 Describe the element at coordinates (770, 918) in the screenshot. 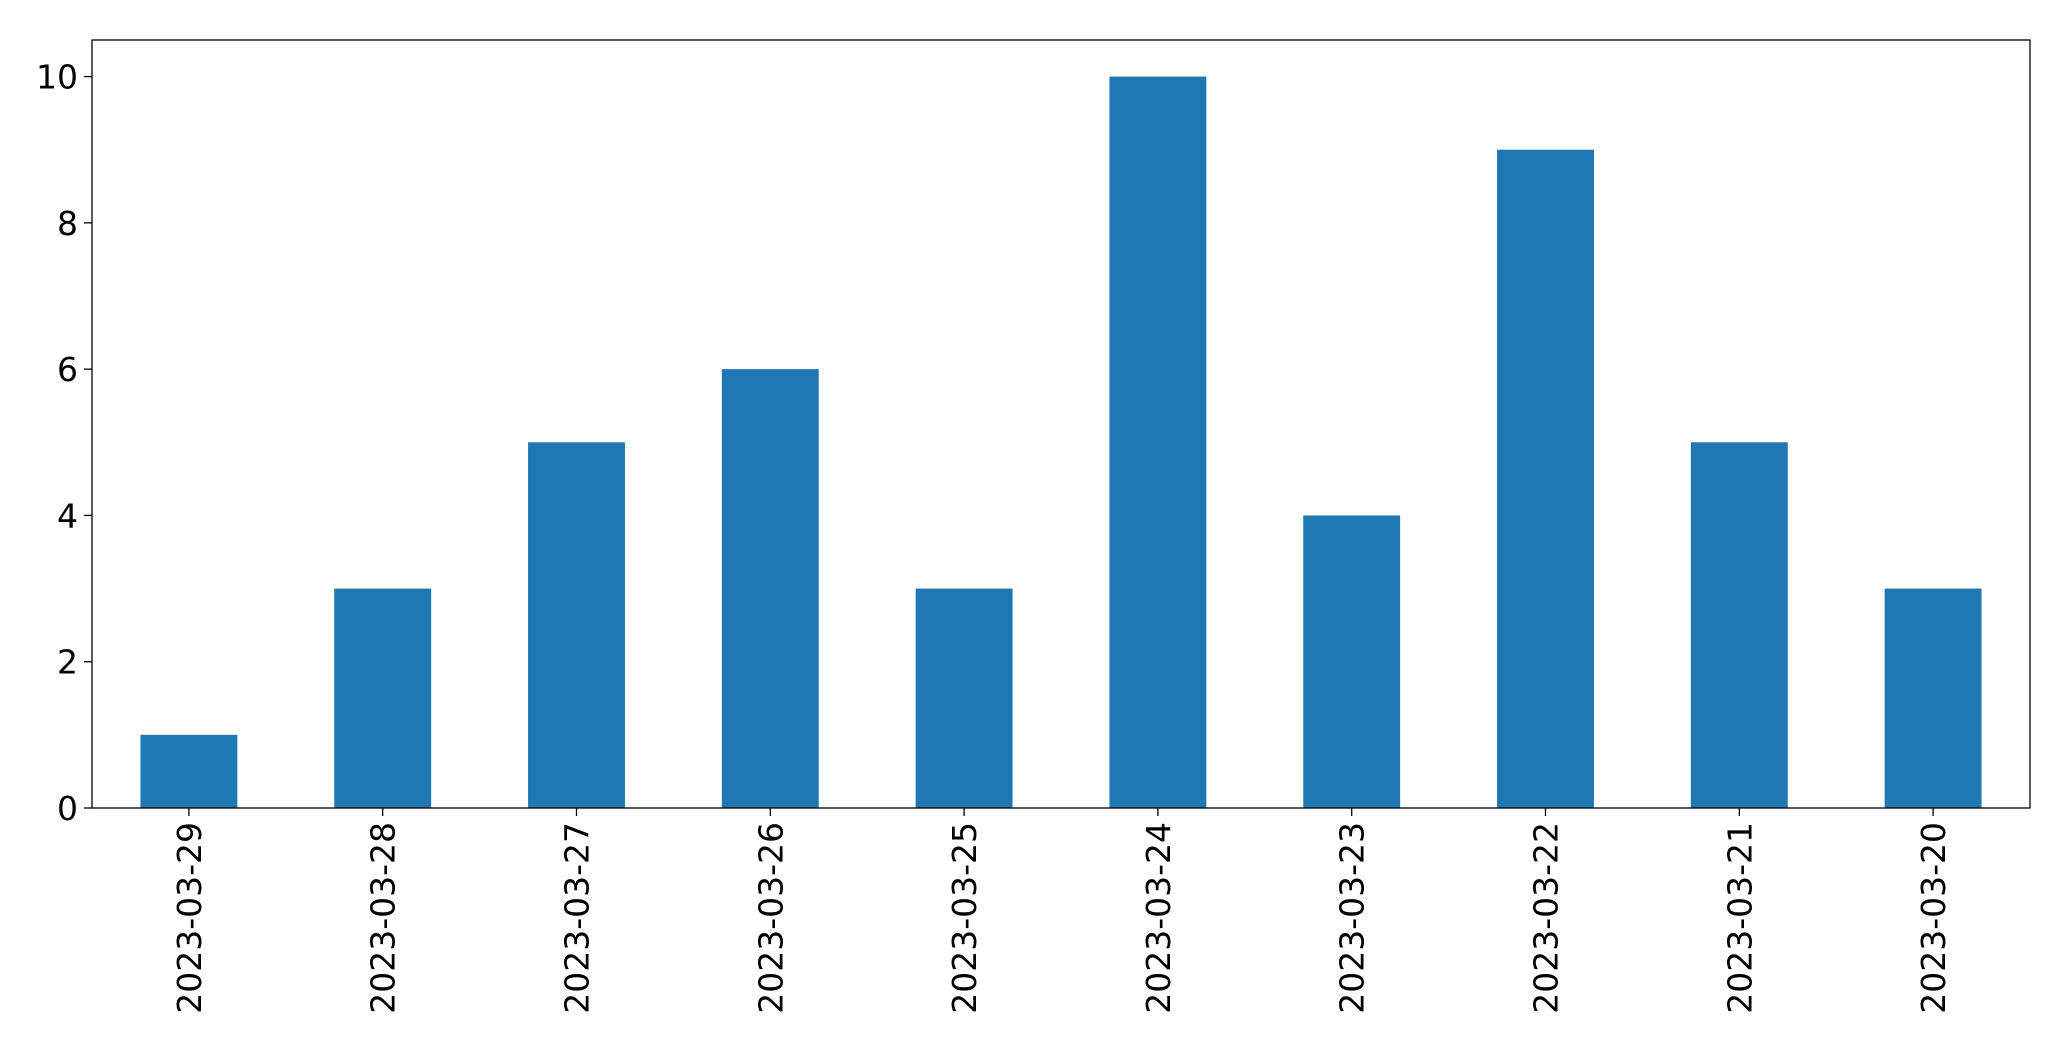

I see `x-tick-label: 2023-03-26` at that location.